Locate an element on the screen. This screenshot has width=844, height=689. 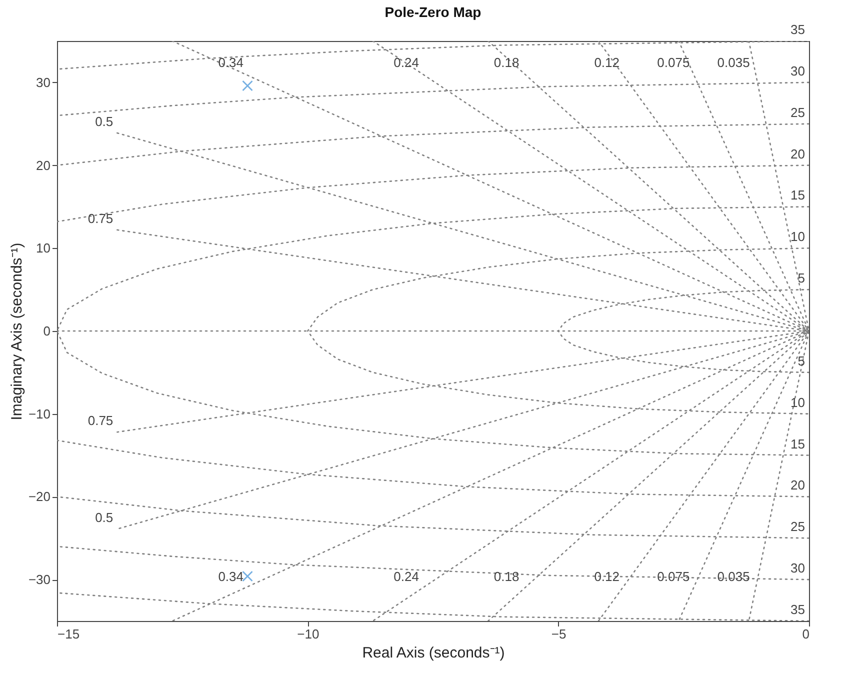
y-axis-title: Imaginary Axis (seconds⁻¹) is located at coordinates (17, 331).